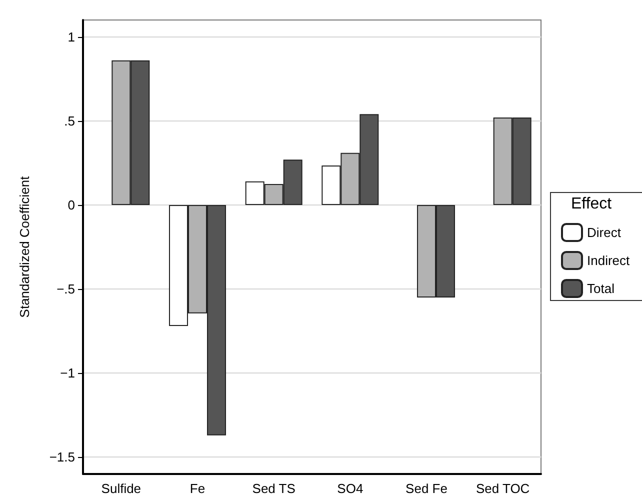 Image resolution: width=642 pixels, height=496 pixels. I want to click on y-tick-label: −.5, so click(65, 289).